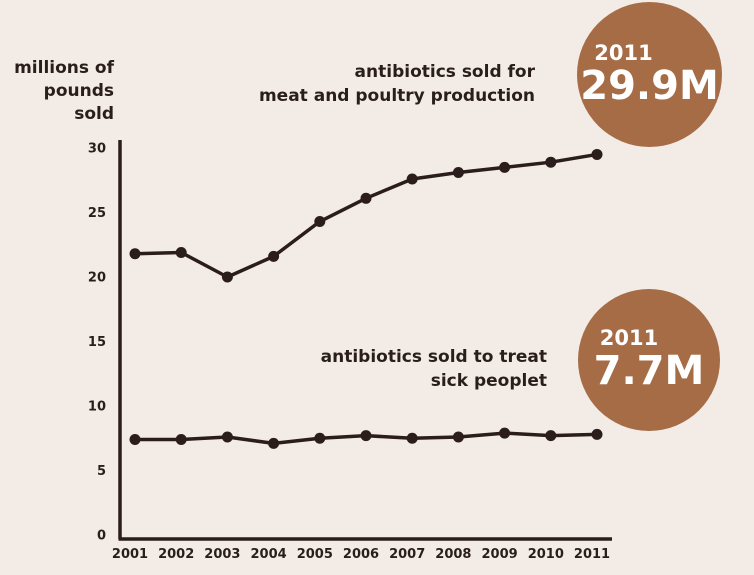 The height and width of the screenshot is (575, 754). What do you see at coordinates (453, 554) in the screenshot?
I see `x-tick-label: 2008` at bounding box center [453, 554].